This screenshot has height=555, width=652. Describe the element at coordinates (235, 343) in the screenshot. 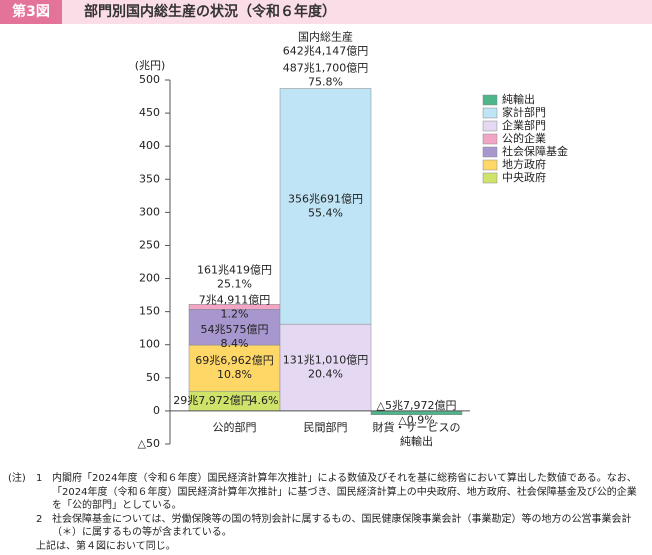

I see `share-label: 8.4%` at that location.